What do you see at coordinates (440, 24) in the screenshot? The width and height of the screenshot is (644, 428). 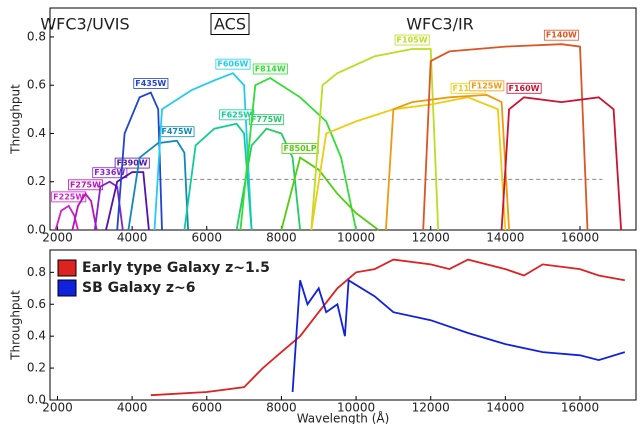 I see `panel-annotation: WFC3/IR` at bounding box center [440, 24].